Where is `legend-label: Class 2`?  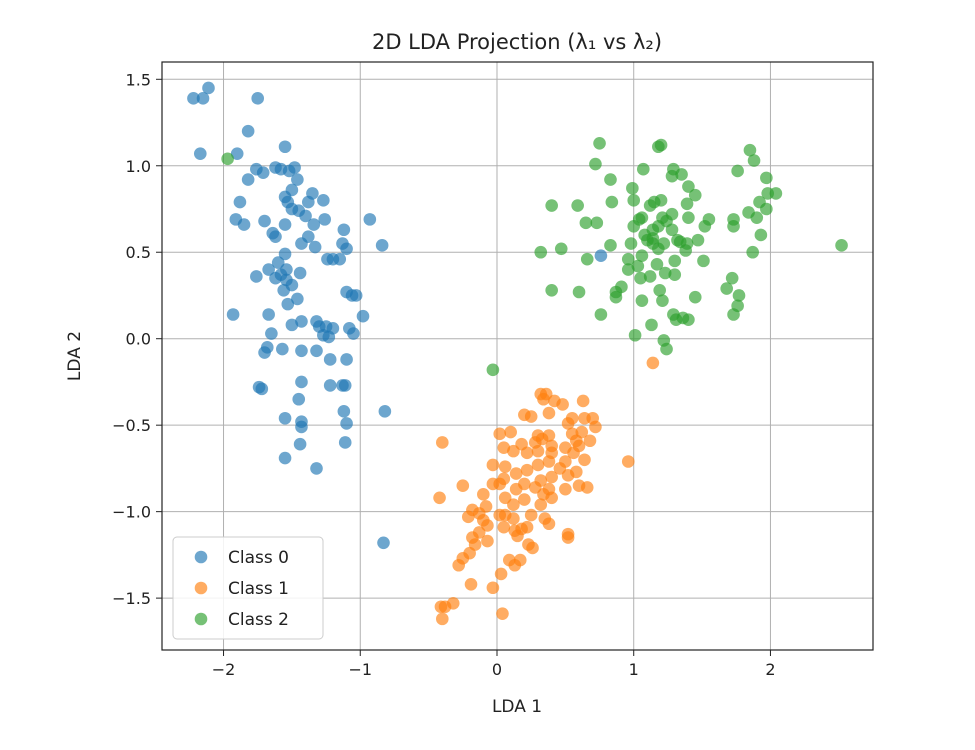 legend-label: Class 2 is located at coordinates (258, 620).